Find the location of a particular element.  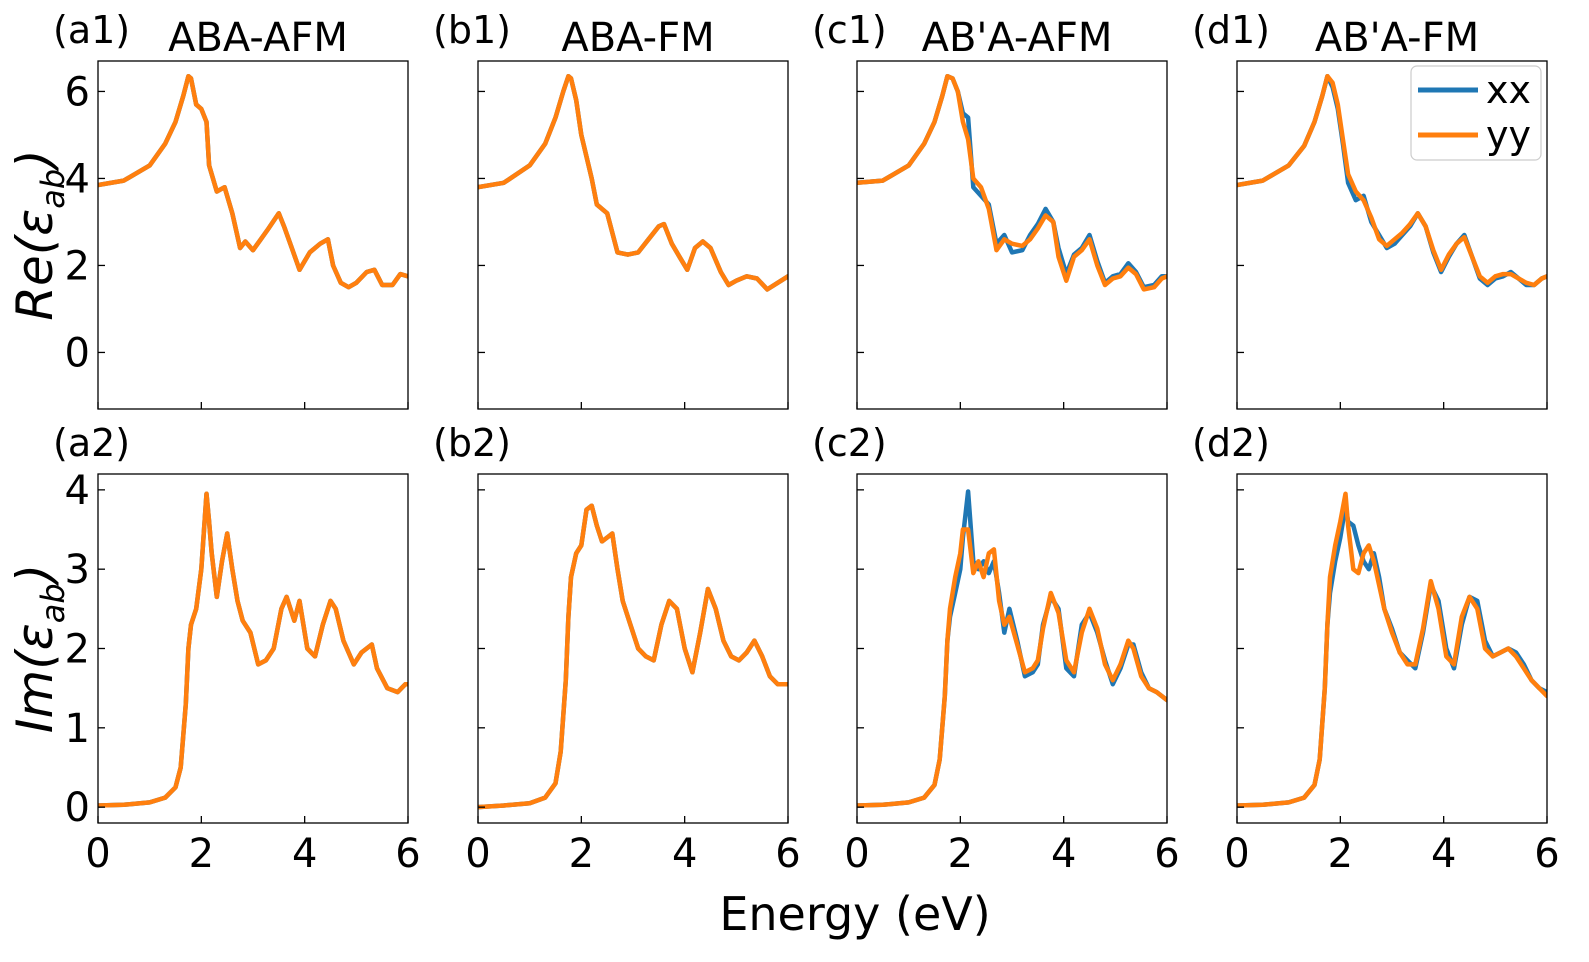

panel-label-b1: (b1) is located at coordinates (472, 30).